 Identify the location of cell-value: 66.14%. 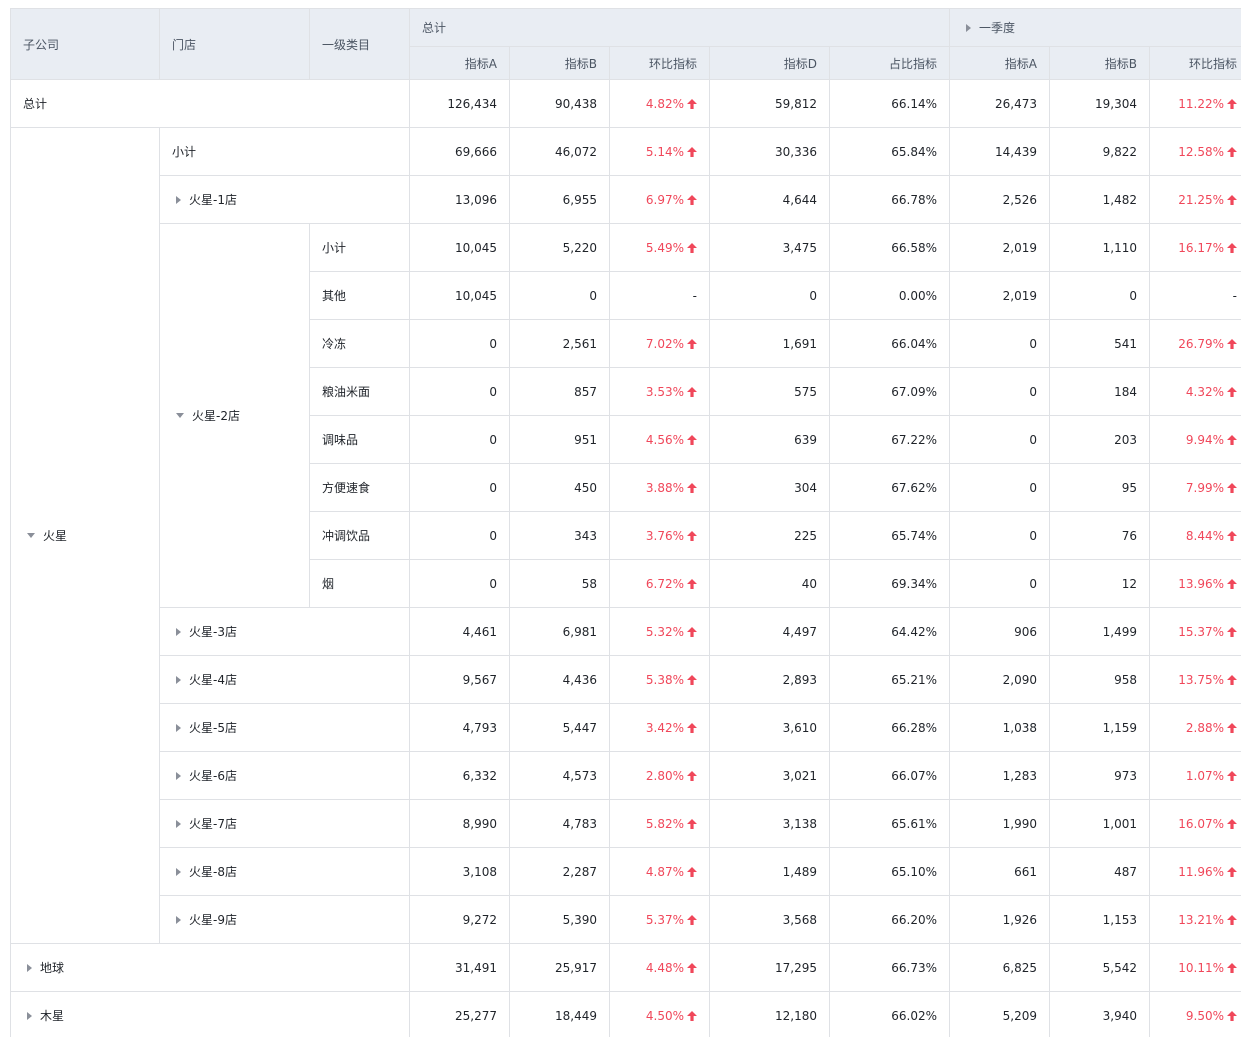
(914, 103).